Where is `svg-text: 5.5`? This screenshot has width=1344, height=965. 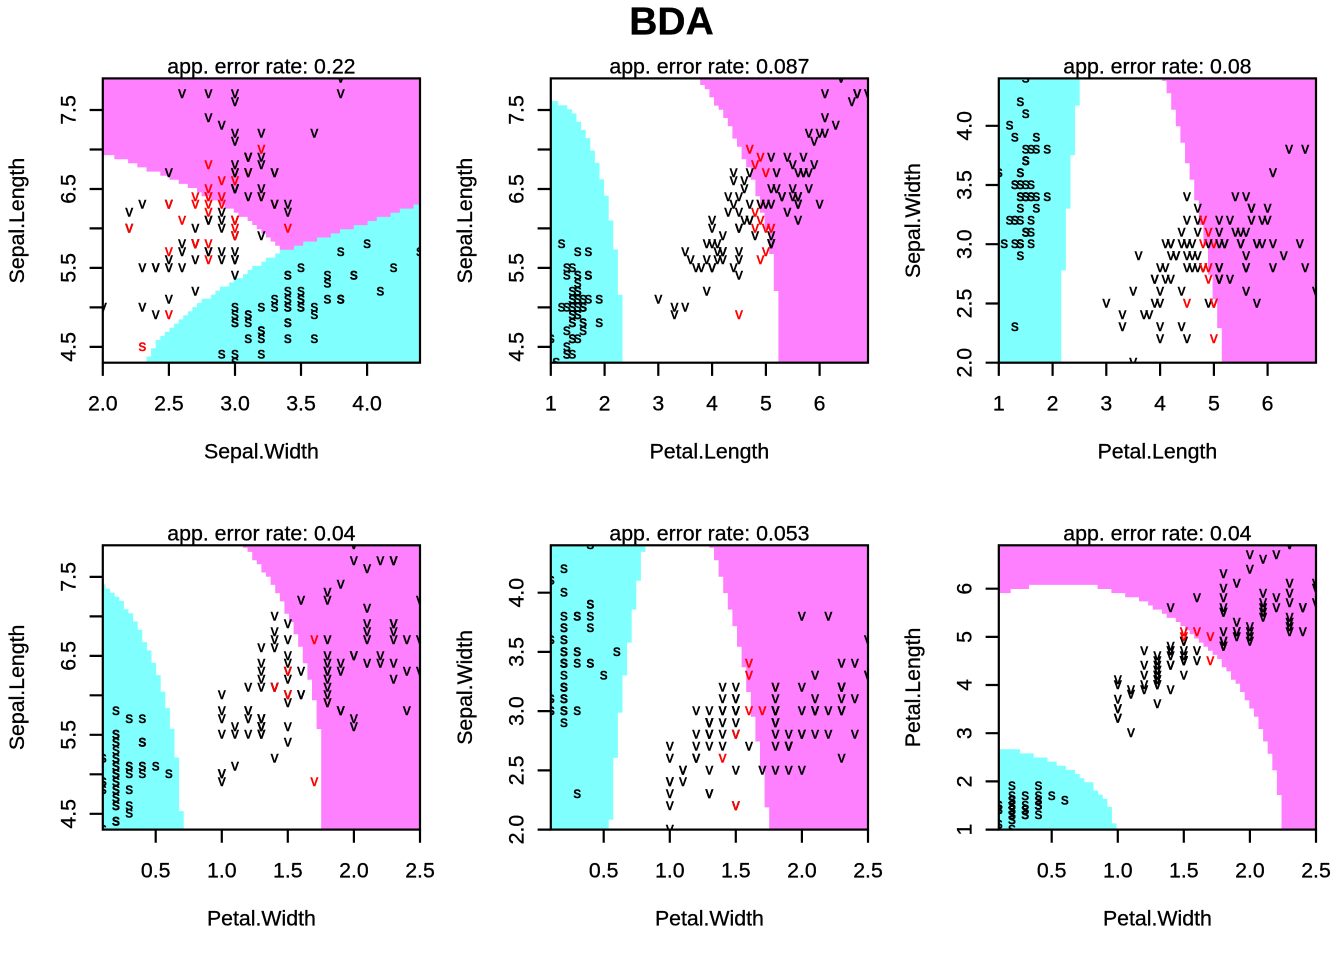 svg-text: 5.5 is located at coordinates (68, 268).